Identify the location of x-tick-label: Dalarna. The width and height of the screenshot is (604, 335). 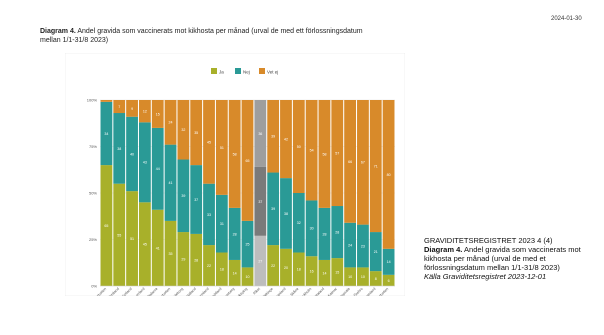
(153, 291).